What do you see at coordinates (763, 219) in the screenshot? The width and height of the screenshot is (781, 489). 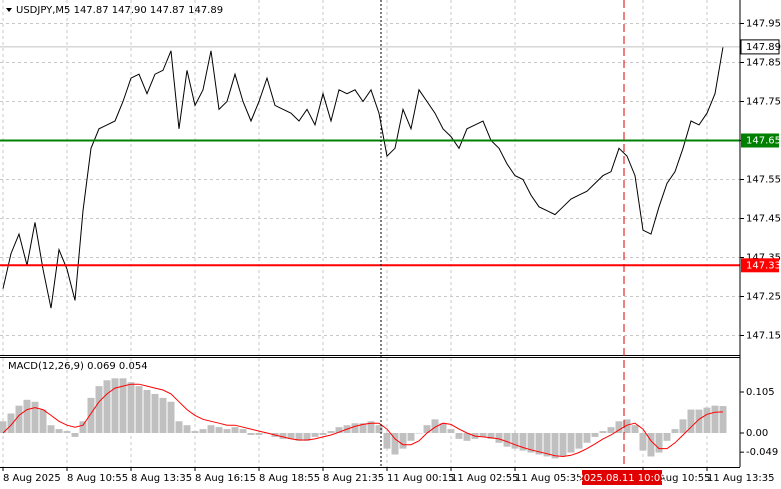 I see `y-tick-label: 147.45` at bounding box center [763, 219].